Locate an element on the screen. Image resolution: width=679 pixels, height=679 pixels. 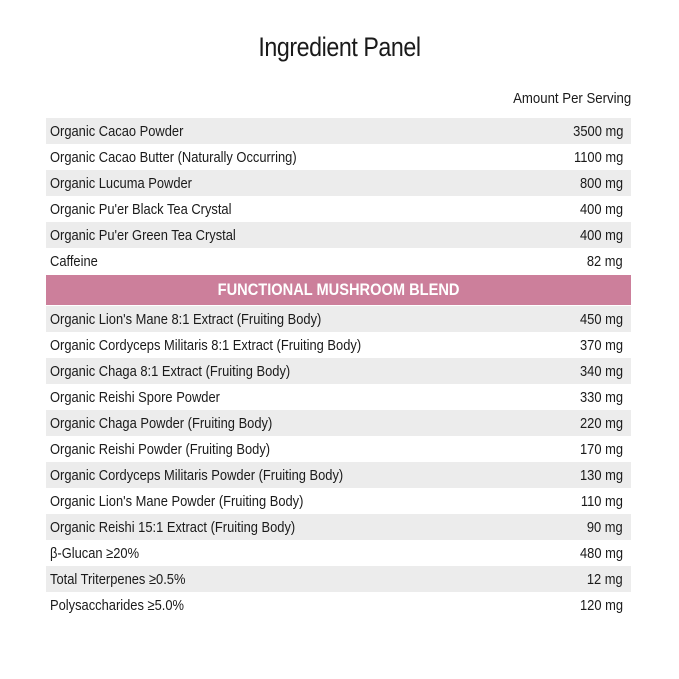
ingredient-amount: 12 mg is located at coordinates (605, 579).